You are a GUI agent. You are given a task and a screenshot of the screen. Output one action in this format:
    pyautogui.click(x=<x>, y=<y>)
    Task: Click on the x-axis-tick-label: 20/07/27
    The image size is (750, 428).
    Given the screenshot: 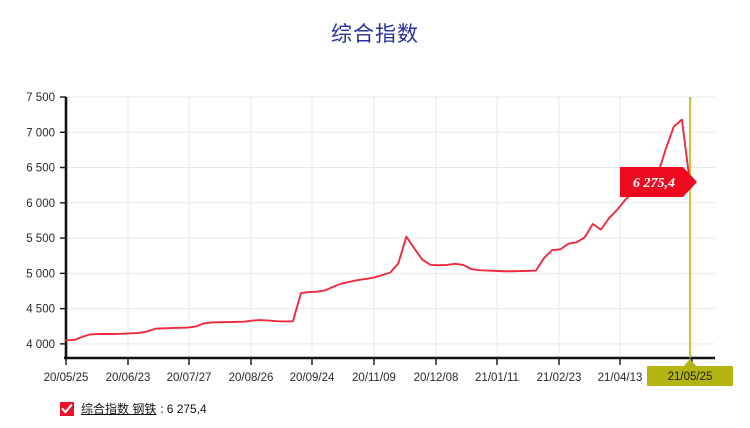 What is the action you would take?
    pyautogui.click(x=189, y=378)
    